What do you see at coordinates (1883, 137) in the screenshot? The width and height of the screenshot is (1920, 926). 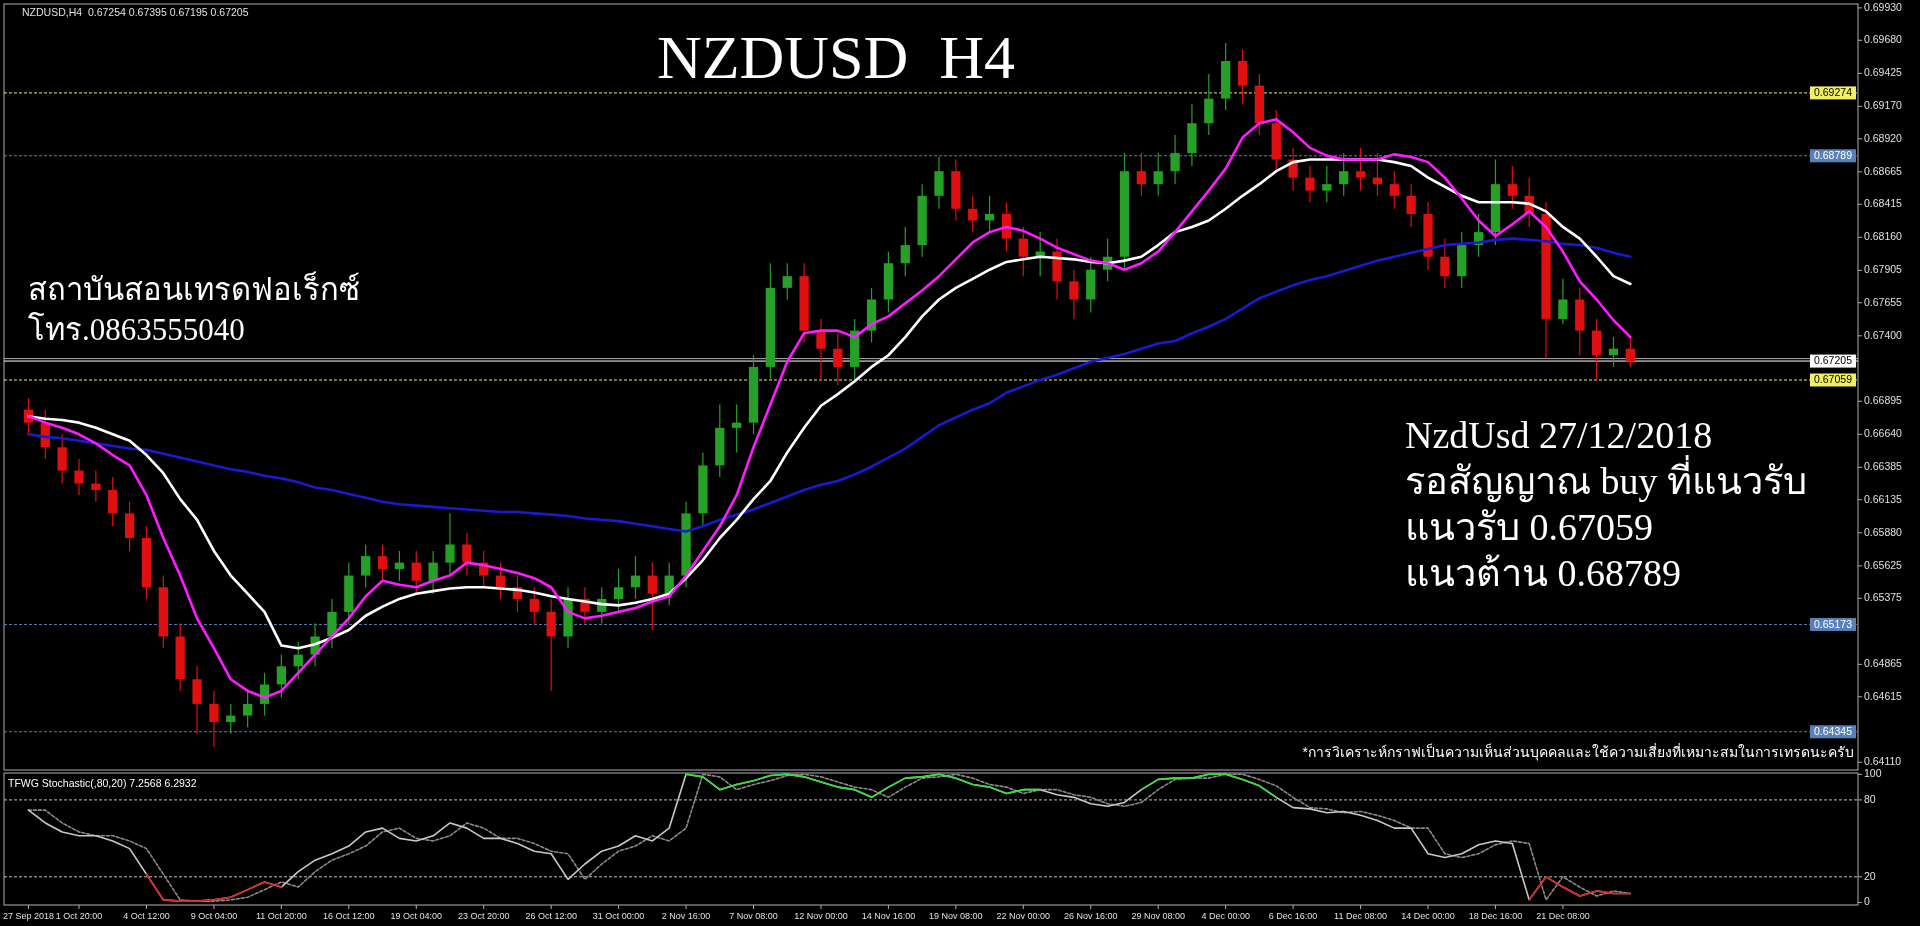 I see `y-tick-label: 0.68920` at bounding box center [1883, 137].